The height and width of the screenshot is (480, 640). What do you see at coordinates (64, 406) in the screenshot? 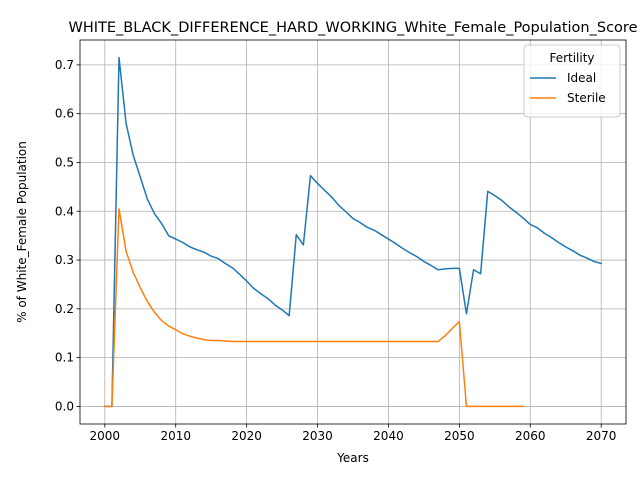
I see `y-tick-label: 0.0` at bounding box center [64, 406].